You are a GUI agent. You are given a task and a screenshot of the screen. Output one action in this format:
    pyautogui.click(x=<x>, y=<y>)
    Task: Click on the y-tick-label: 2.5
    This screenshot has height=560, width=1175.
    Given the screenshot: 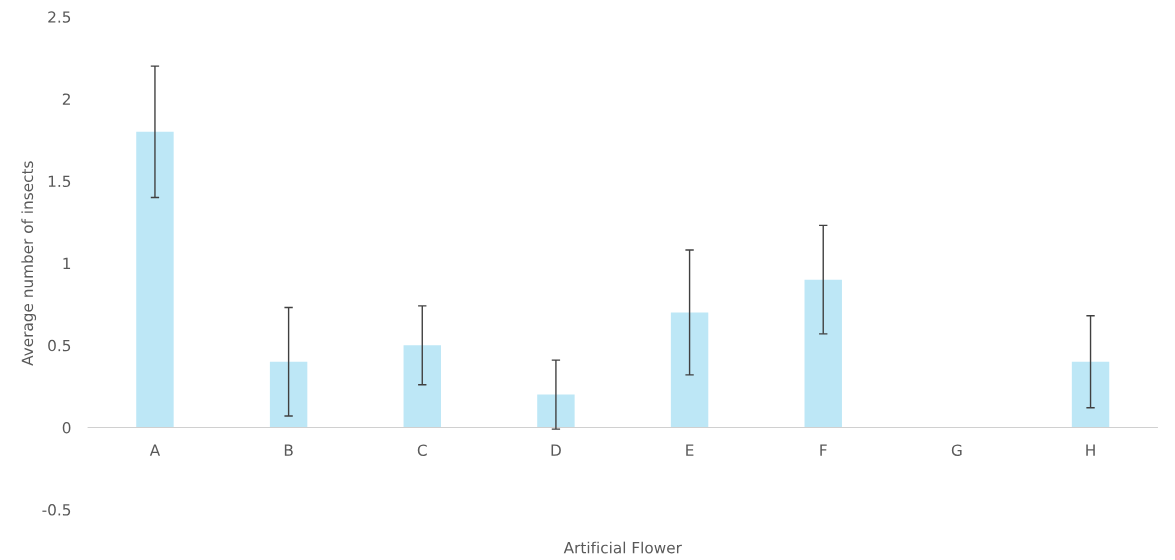 What is the action you would take?
    pyautogui.click(x=59, y=17)
    